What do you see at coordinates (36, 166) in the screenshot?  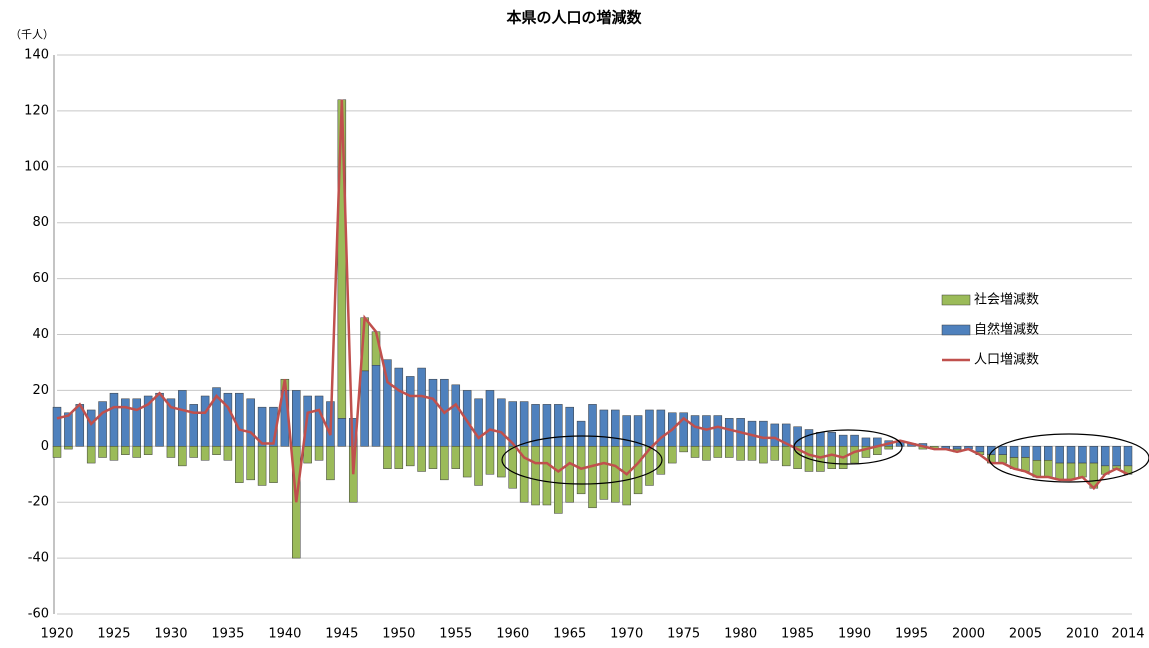 I see `y-tick-label: 100` at bounding box center [36, 166].